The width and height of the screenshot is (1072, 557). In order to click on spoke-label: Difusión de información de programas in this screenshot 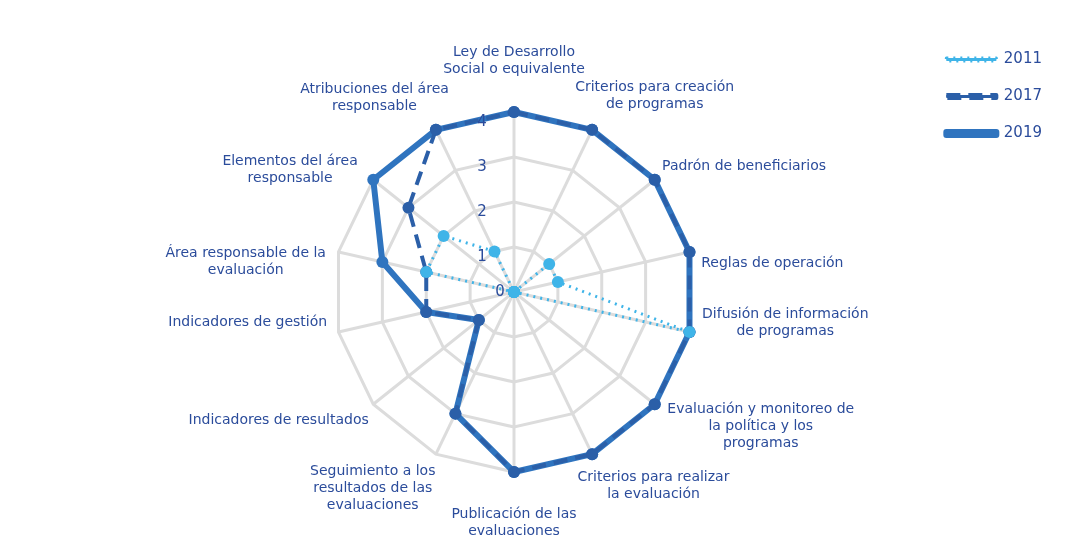, I will do `click(785, 321)`.